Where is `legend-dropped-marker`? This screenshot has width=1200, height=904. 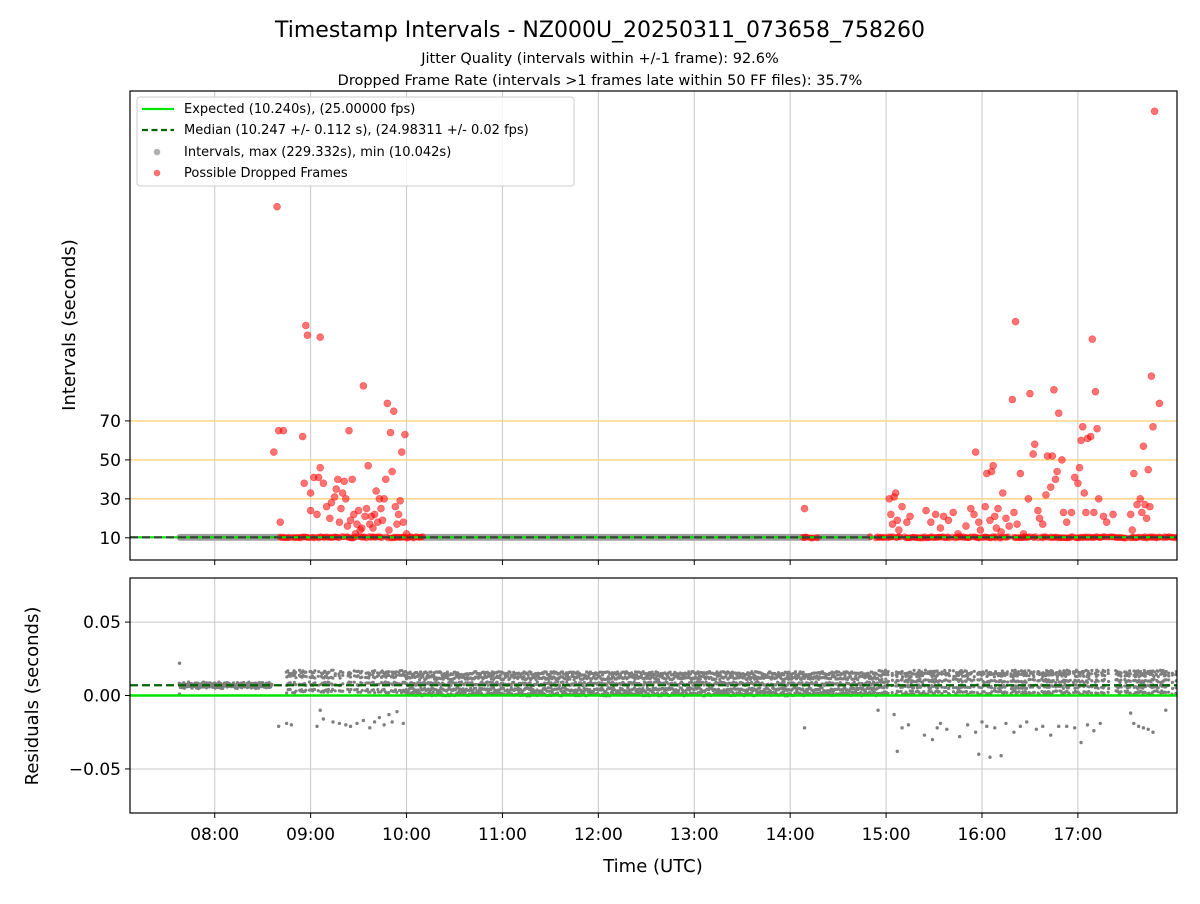 legend-dropped-marker is located at coordinates (157, 173).